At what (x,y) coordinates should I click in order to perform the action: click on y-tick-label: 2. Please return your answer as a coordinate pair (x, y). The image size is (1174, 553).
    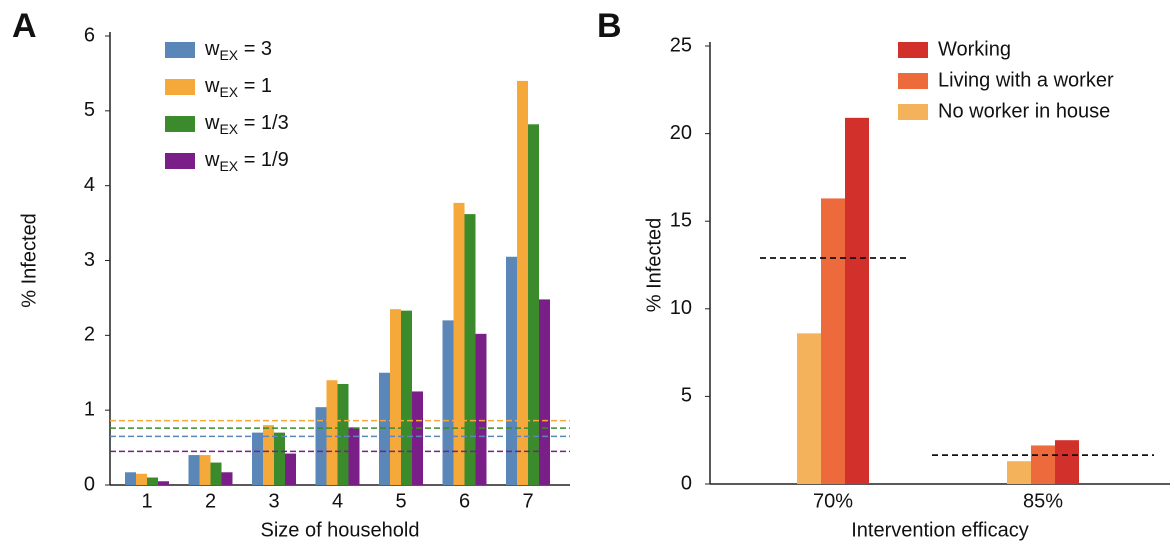
    Looking at the image, I should click on (89, 335).